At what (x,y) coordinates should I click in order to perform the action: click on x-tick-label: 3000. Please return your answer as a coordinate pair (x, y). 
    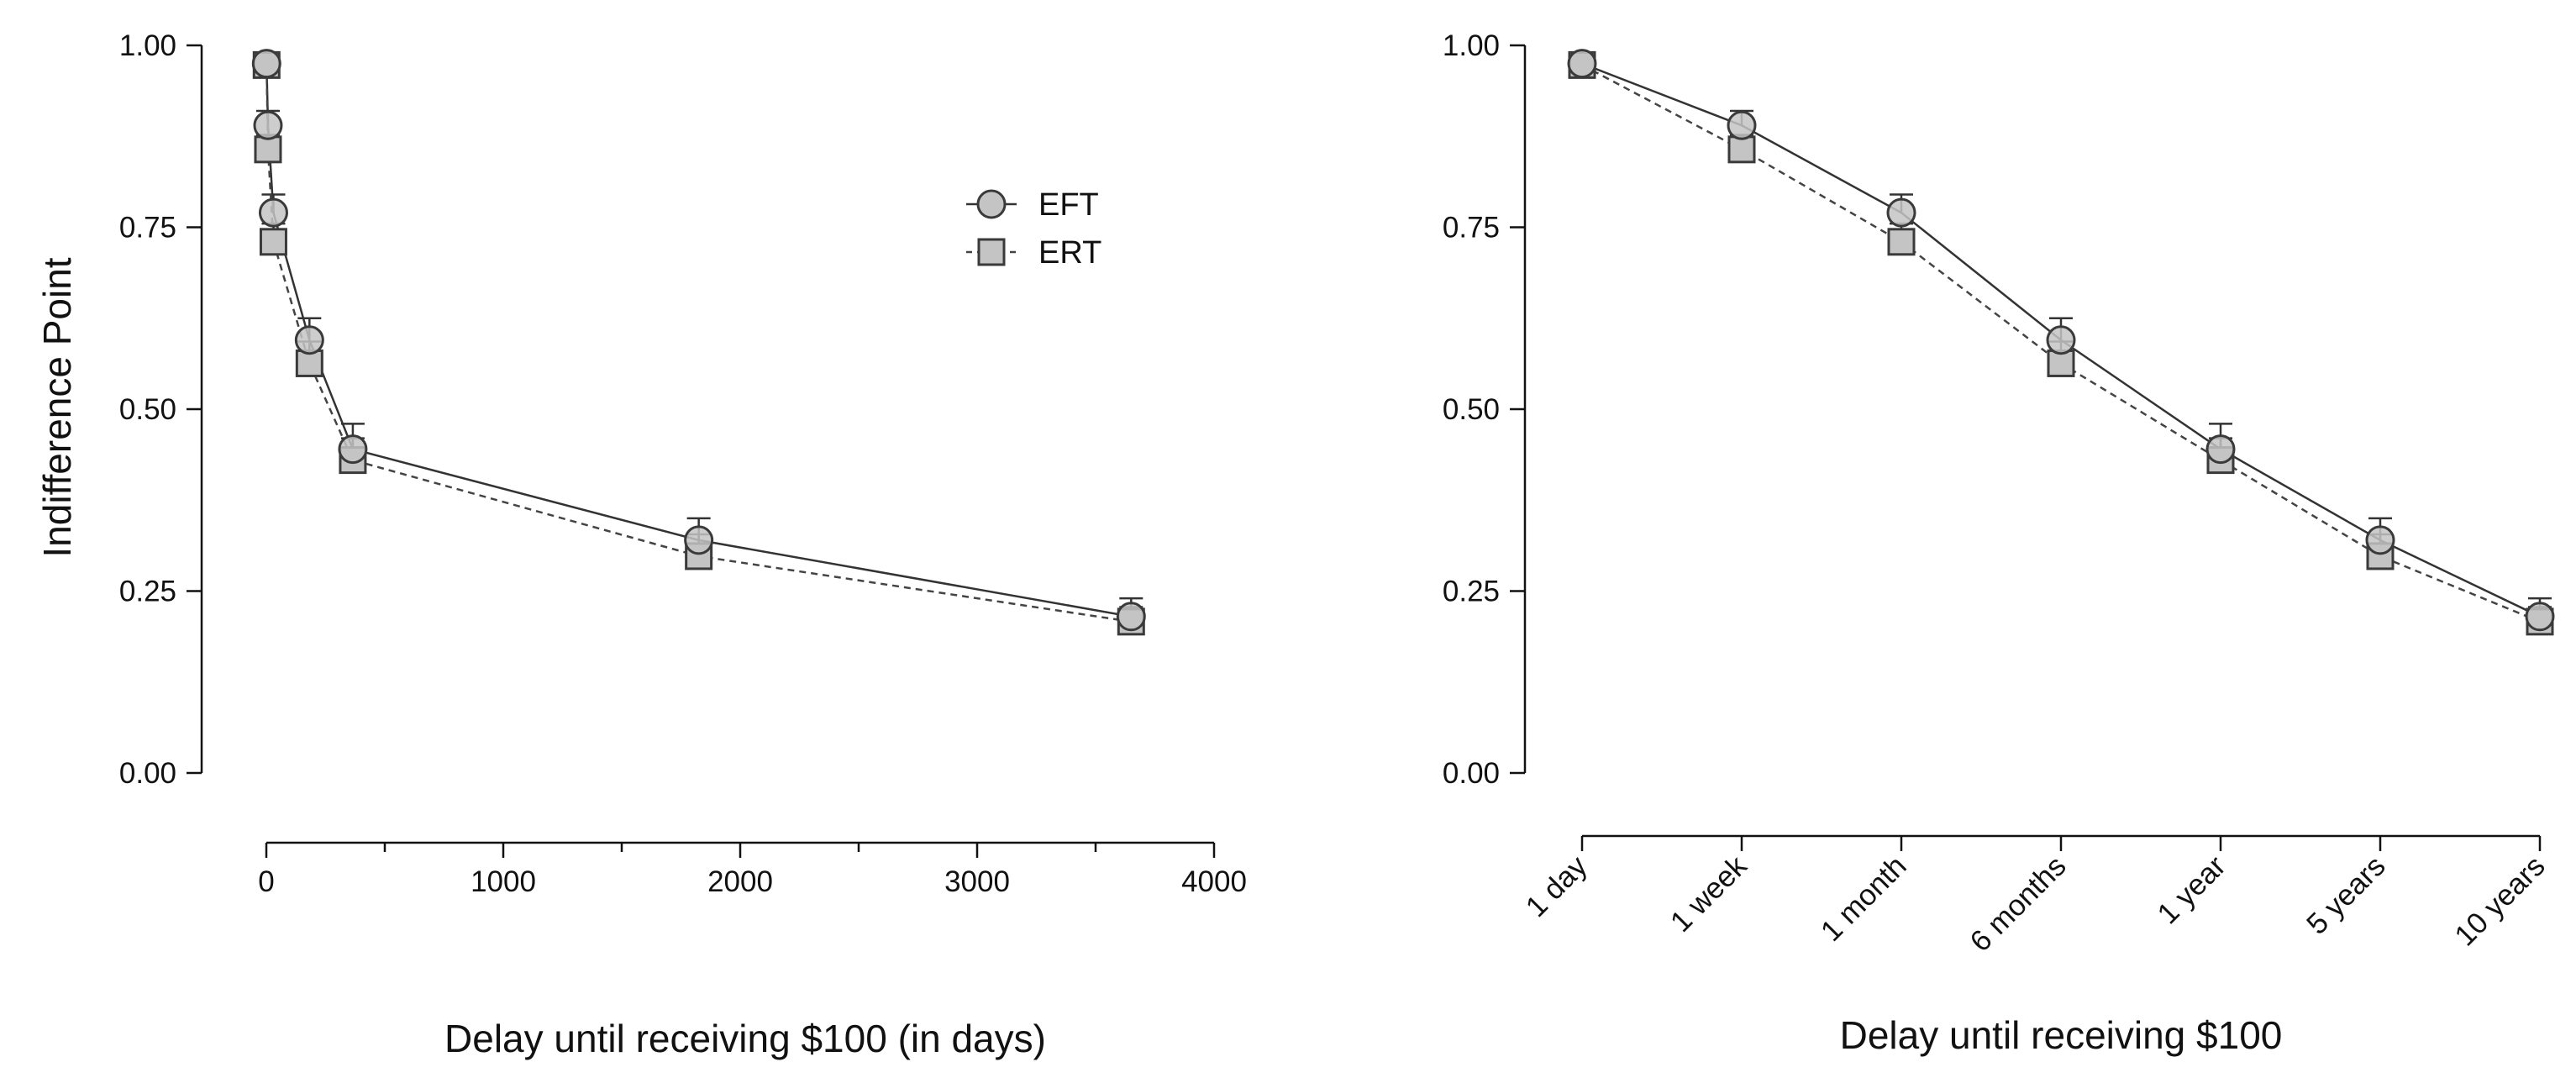
    Looking at the image, I should click on (977, 881).